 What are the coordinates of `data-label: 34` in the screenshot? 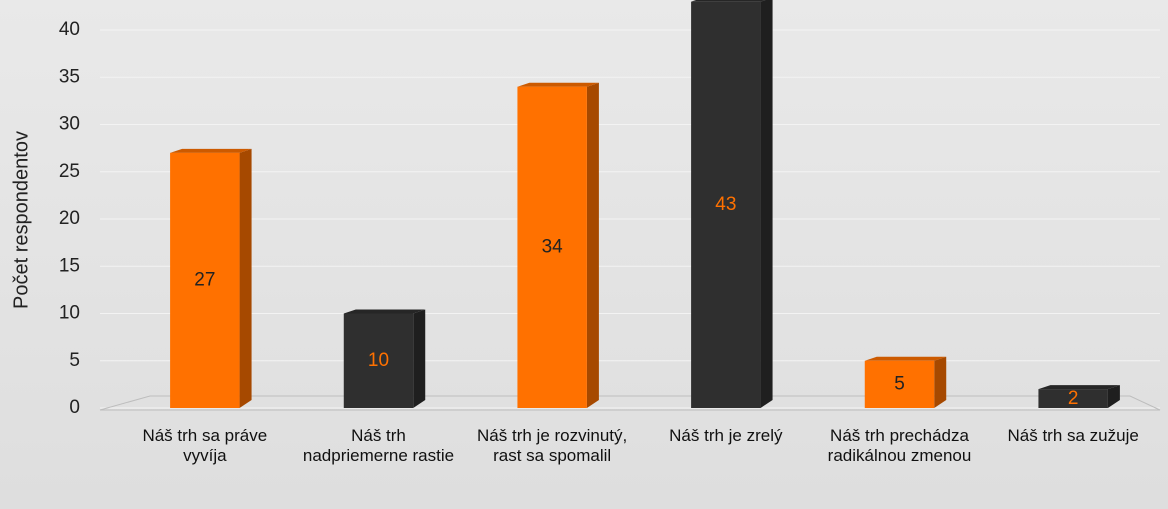 It's located at (553, 246).